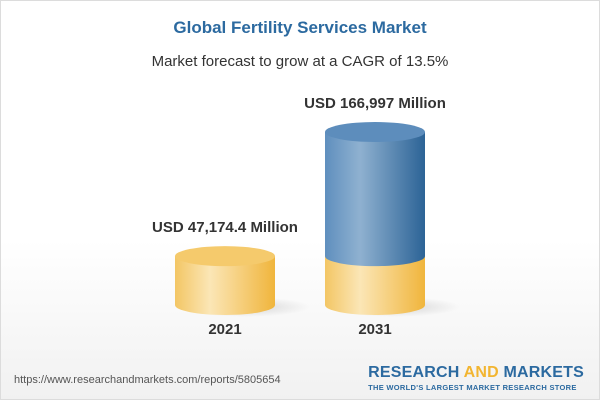  I want to click on category-label: 2021, so click(224, 329).